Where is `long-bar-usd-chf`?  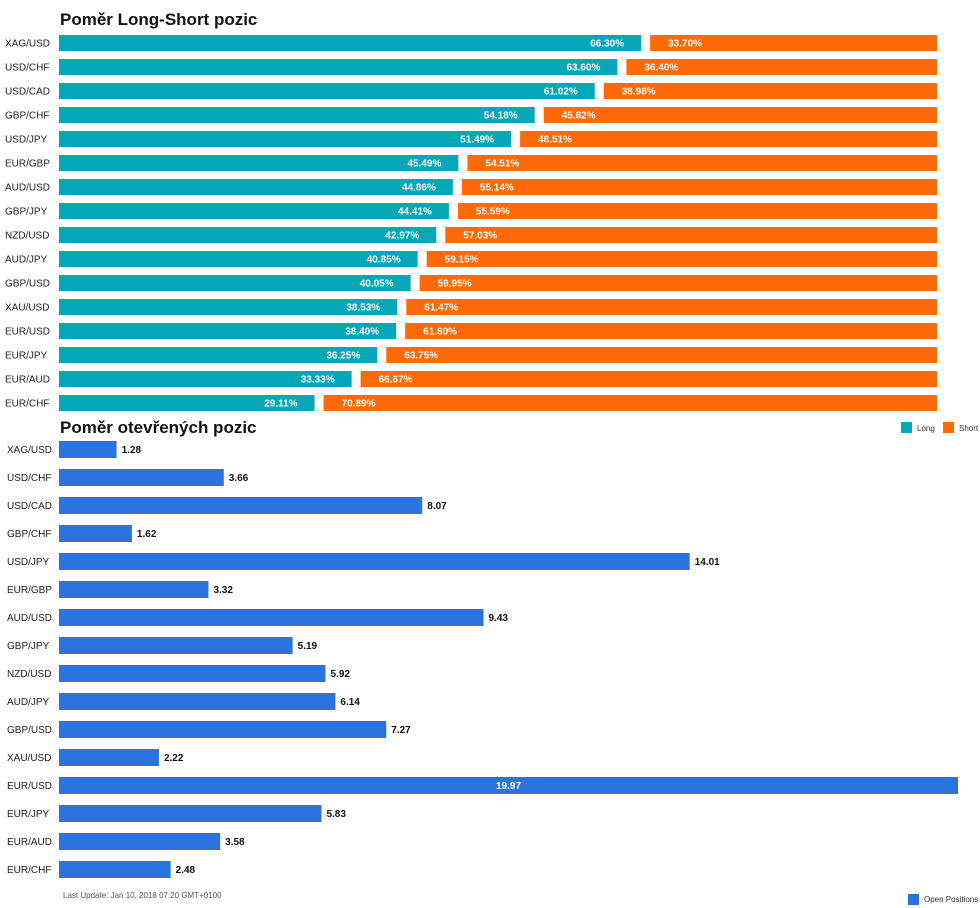
long-bar-usd-chf is located at coordinates (338, 67).